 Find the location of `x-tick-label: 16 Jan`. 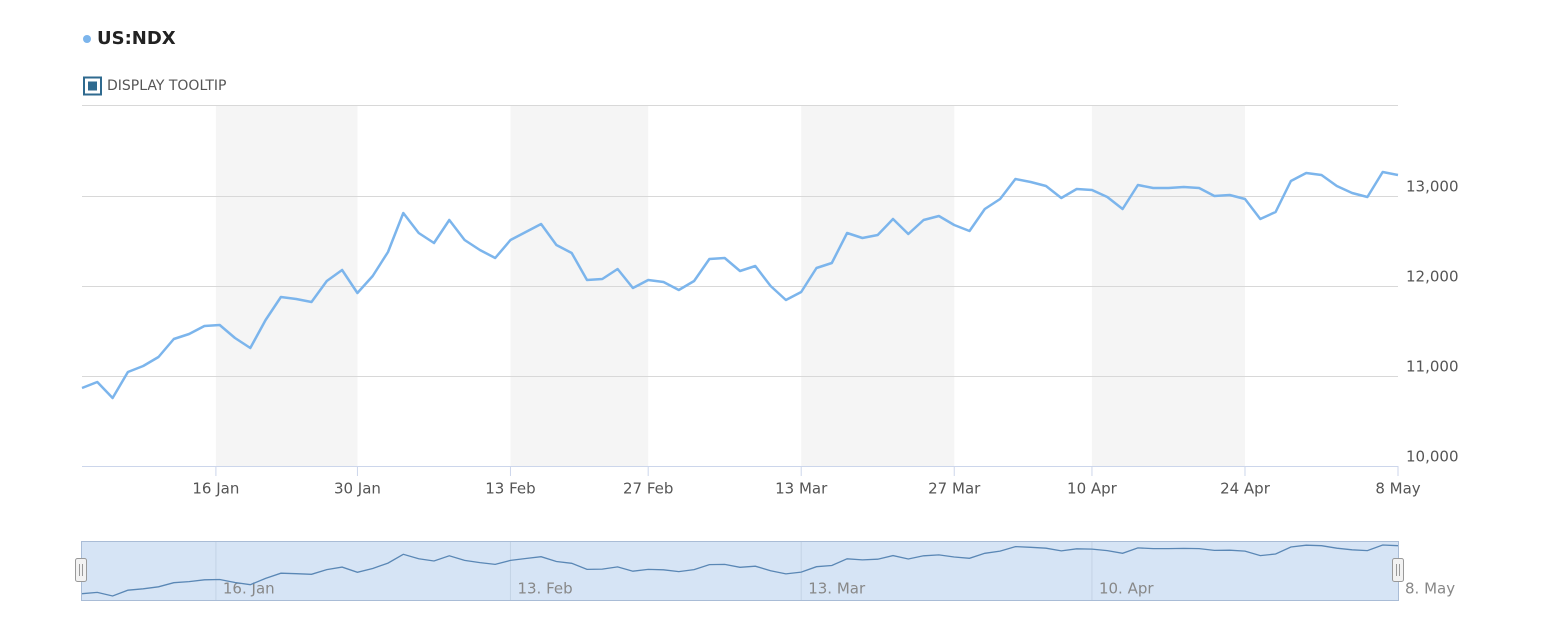

x-tick-label: 16 Jan is located at coordinates (215, 489).